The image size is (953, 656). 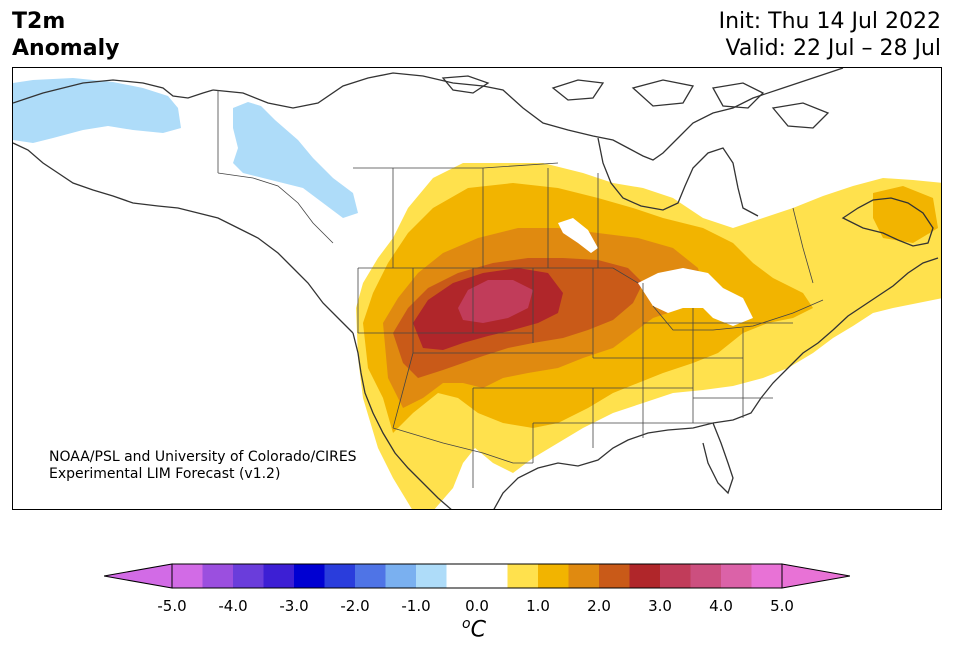 What do you see at coordinates (97, 110) in the screenshot?
I see `cold-anomaly-alaska` at bounding box center [97, 110].